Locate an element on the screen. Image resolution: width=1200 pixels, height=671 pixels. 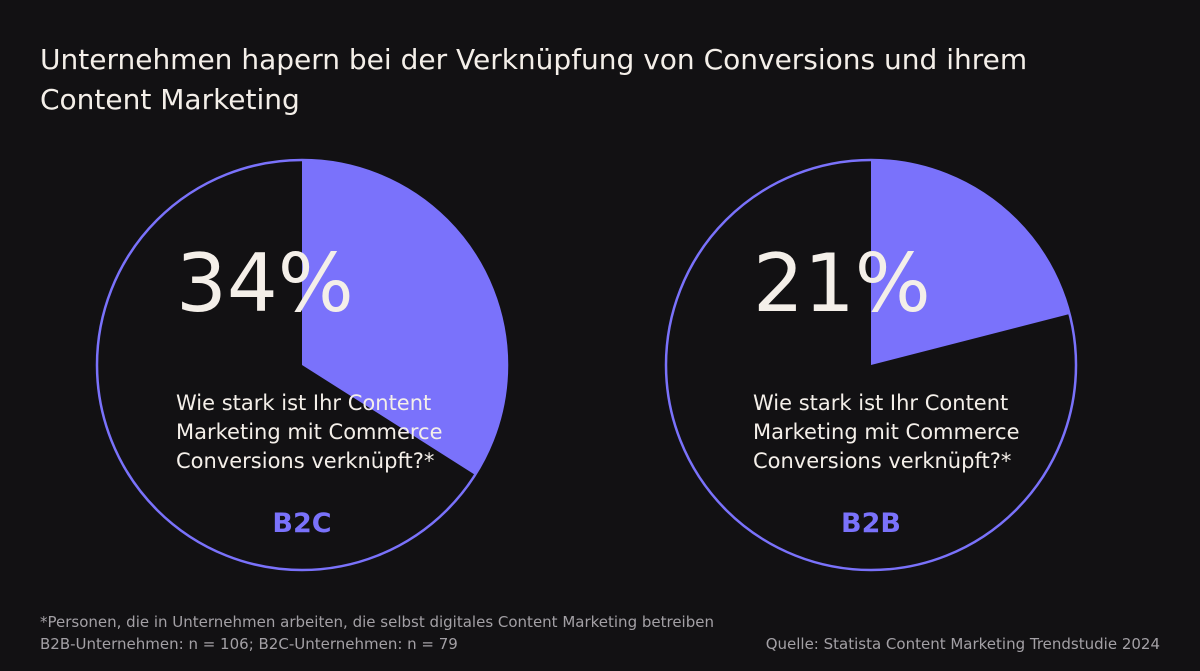
pie-slice-b2b is located at coordinates (970, 262).